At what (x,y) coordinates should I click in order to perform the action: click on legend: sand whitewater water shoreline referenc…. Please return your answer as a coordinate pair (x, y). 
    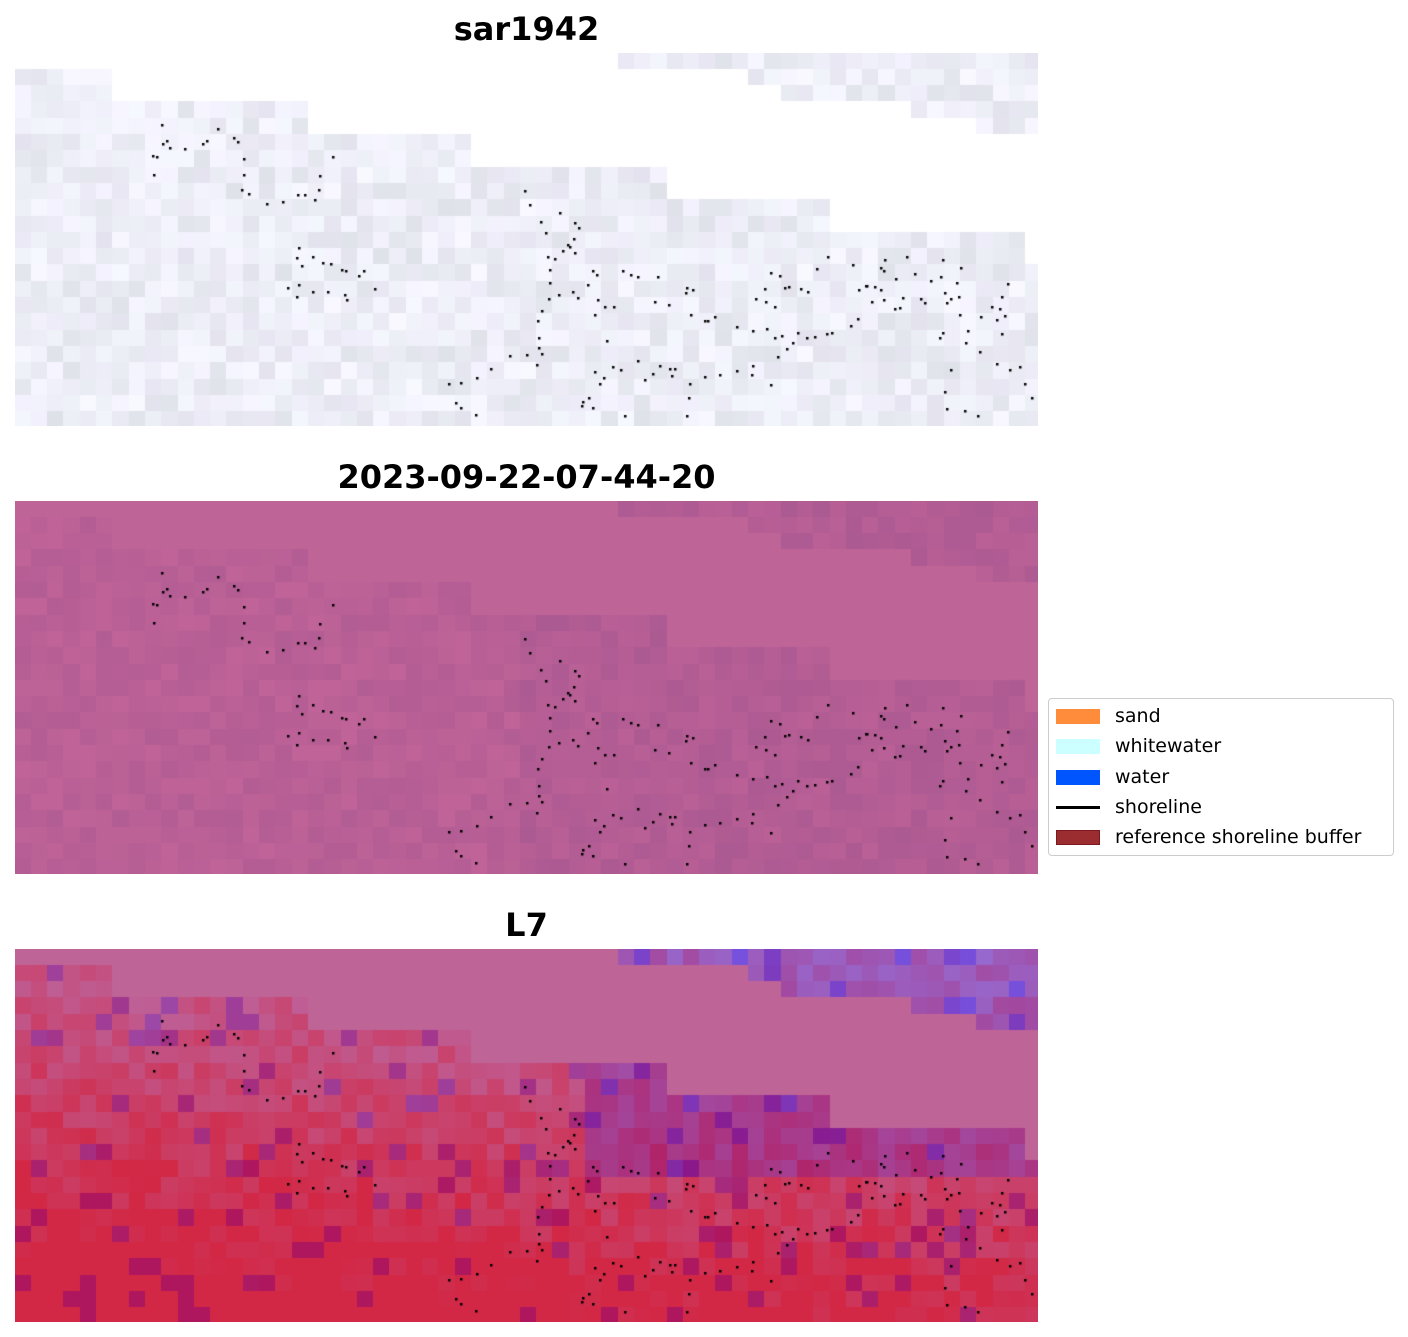
    Looking at the image, I should click on (1221, 777).